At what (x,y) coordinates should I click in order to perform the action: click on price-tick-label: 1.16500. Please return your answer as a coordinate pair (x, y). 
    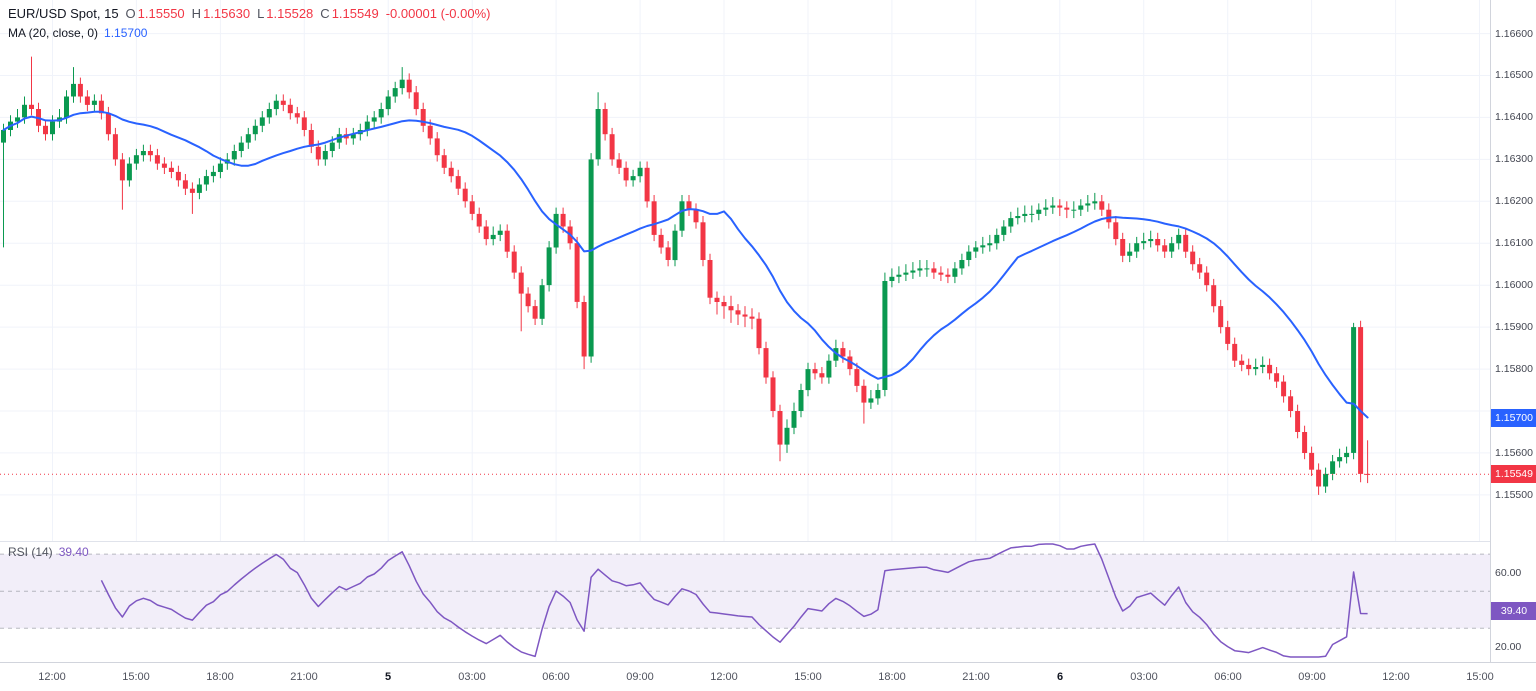
    Looking at the image, I should click on (1514, 75).